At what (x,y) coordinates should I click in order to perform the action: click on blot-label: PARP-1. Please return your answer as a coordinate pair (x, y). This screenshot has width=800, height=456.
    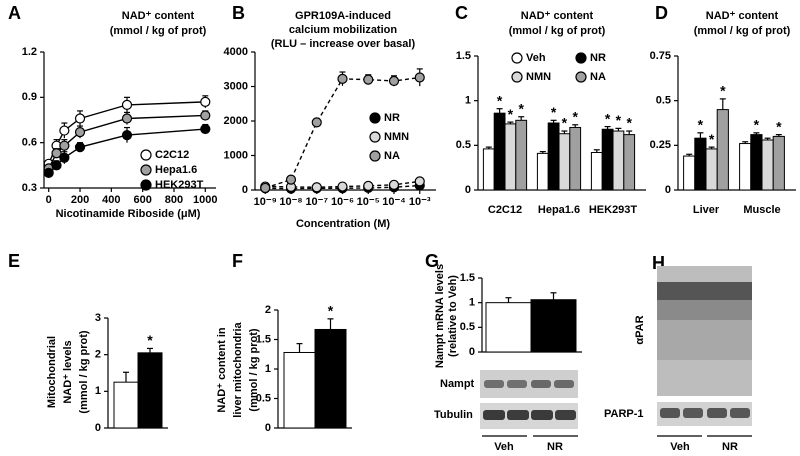
    Looking at the image, I should click on (624, 414).